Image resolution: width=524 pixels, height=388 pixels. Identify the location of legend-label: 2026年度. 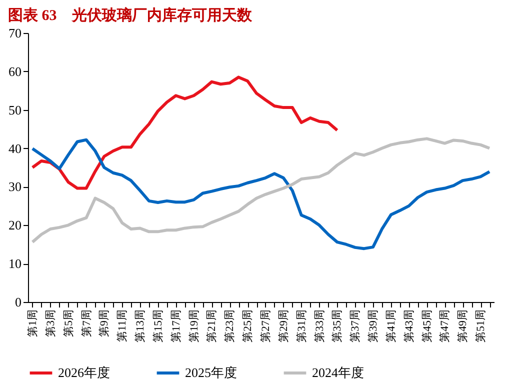
(84, 372).